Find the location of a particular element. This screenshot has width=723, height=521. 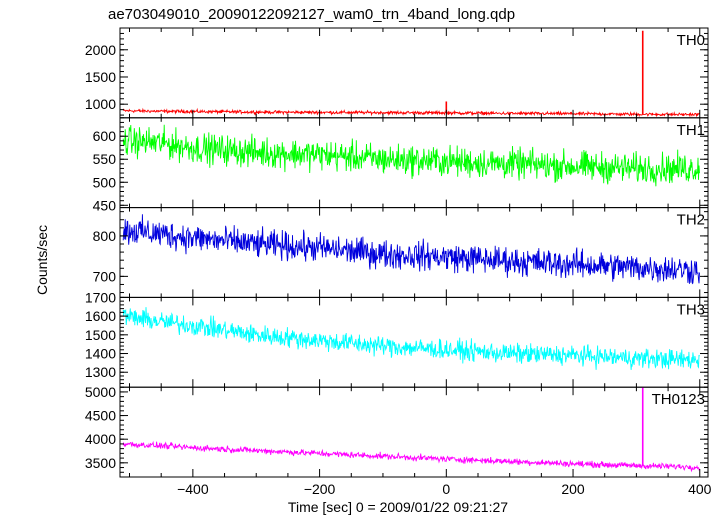

panel-label-th0123: TH0123 is located at coordinates (678, 399).